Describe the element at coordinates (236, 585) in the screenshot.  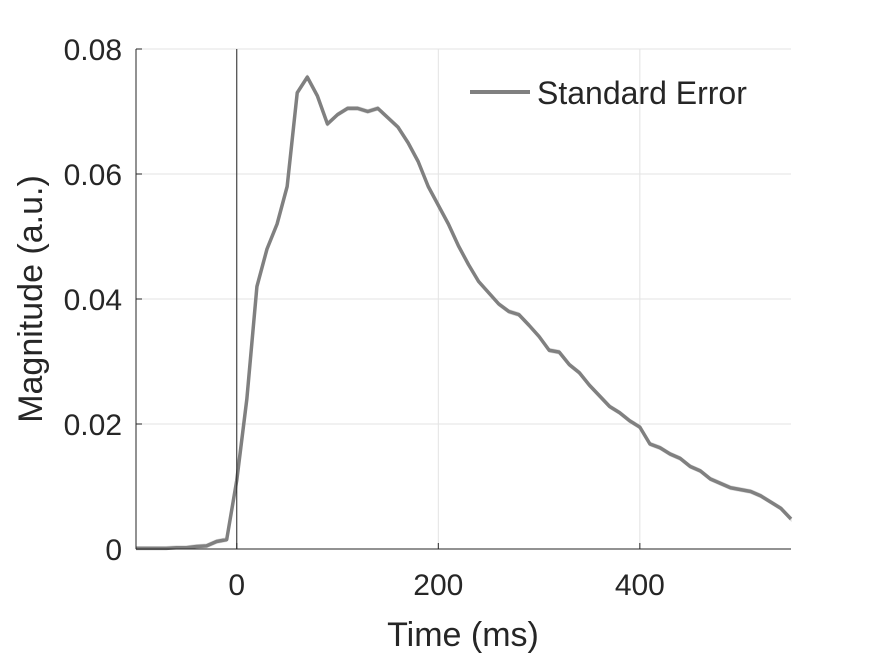
I see `x-tick-label: 0` at that location.